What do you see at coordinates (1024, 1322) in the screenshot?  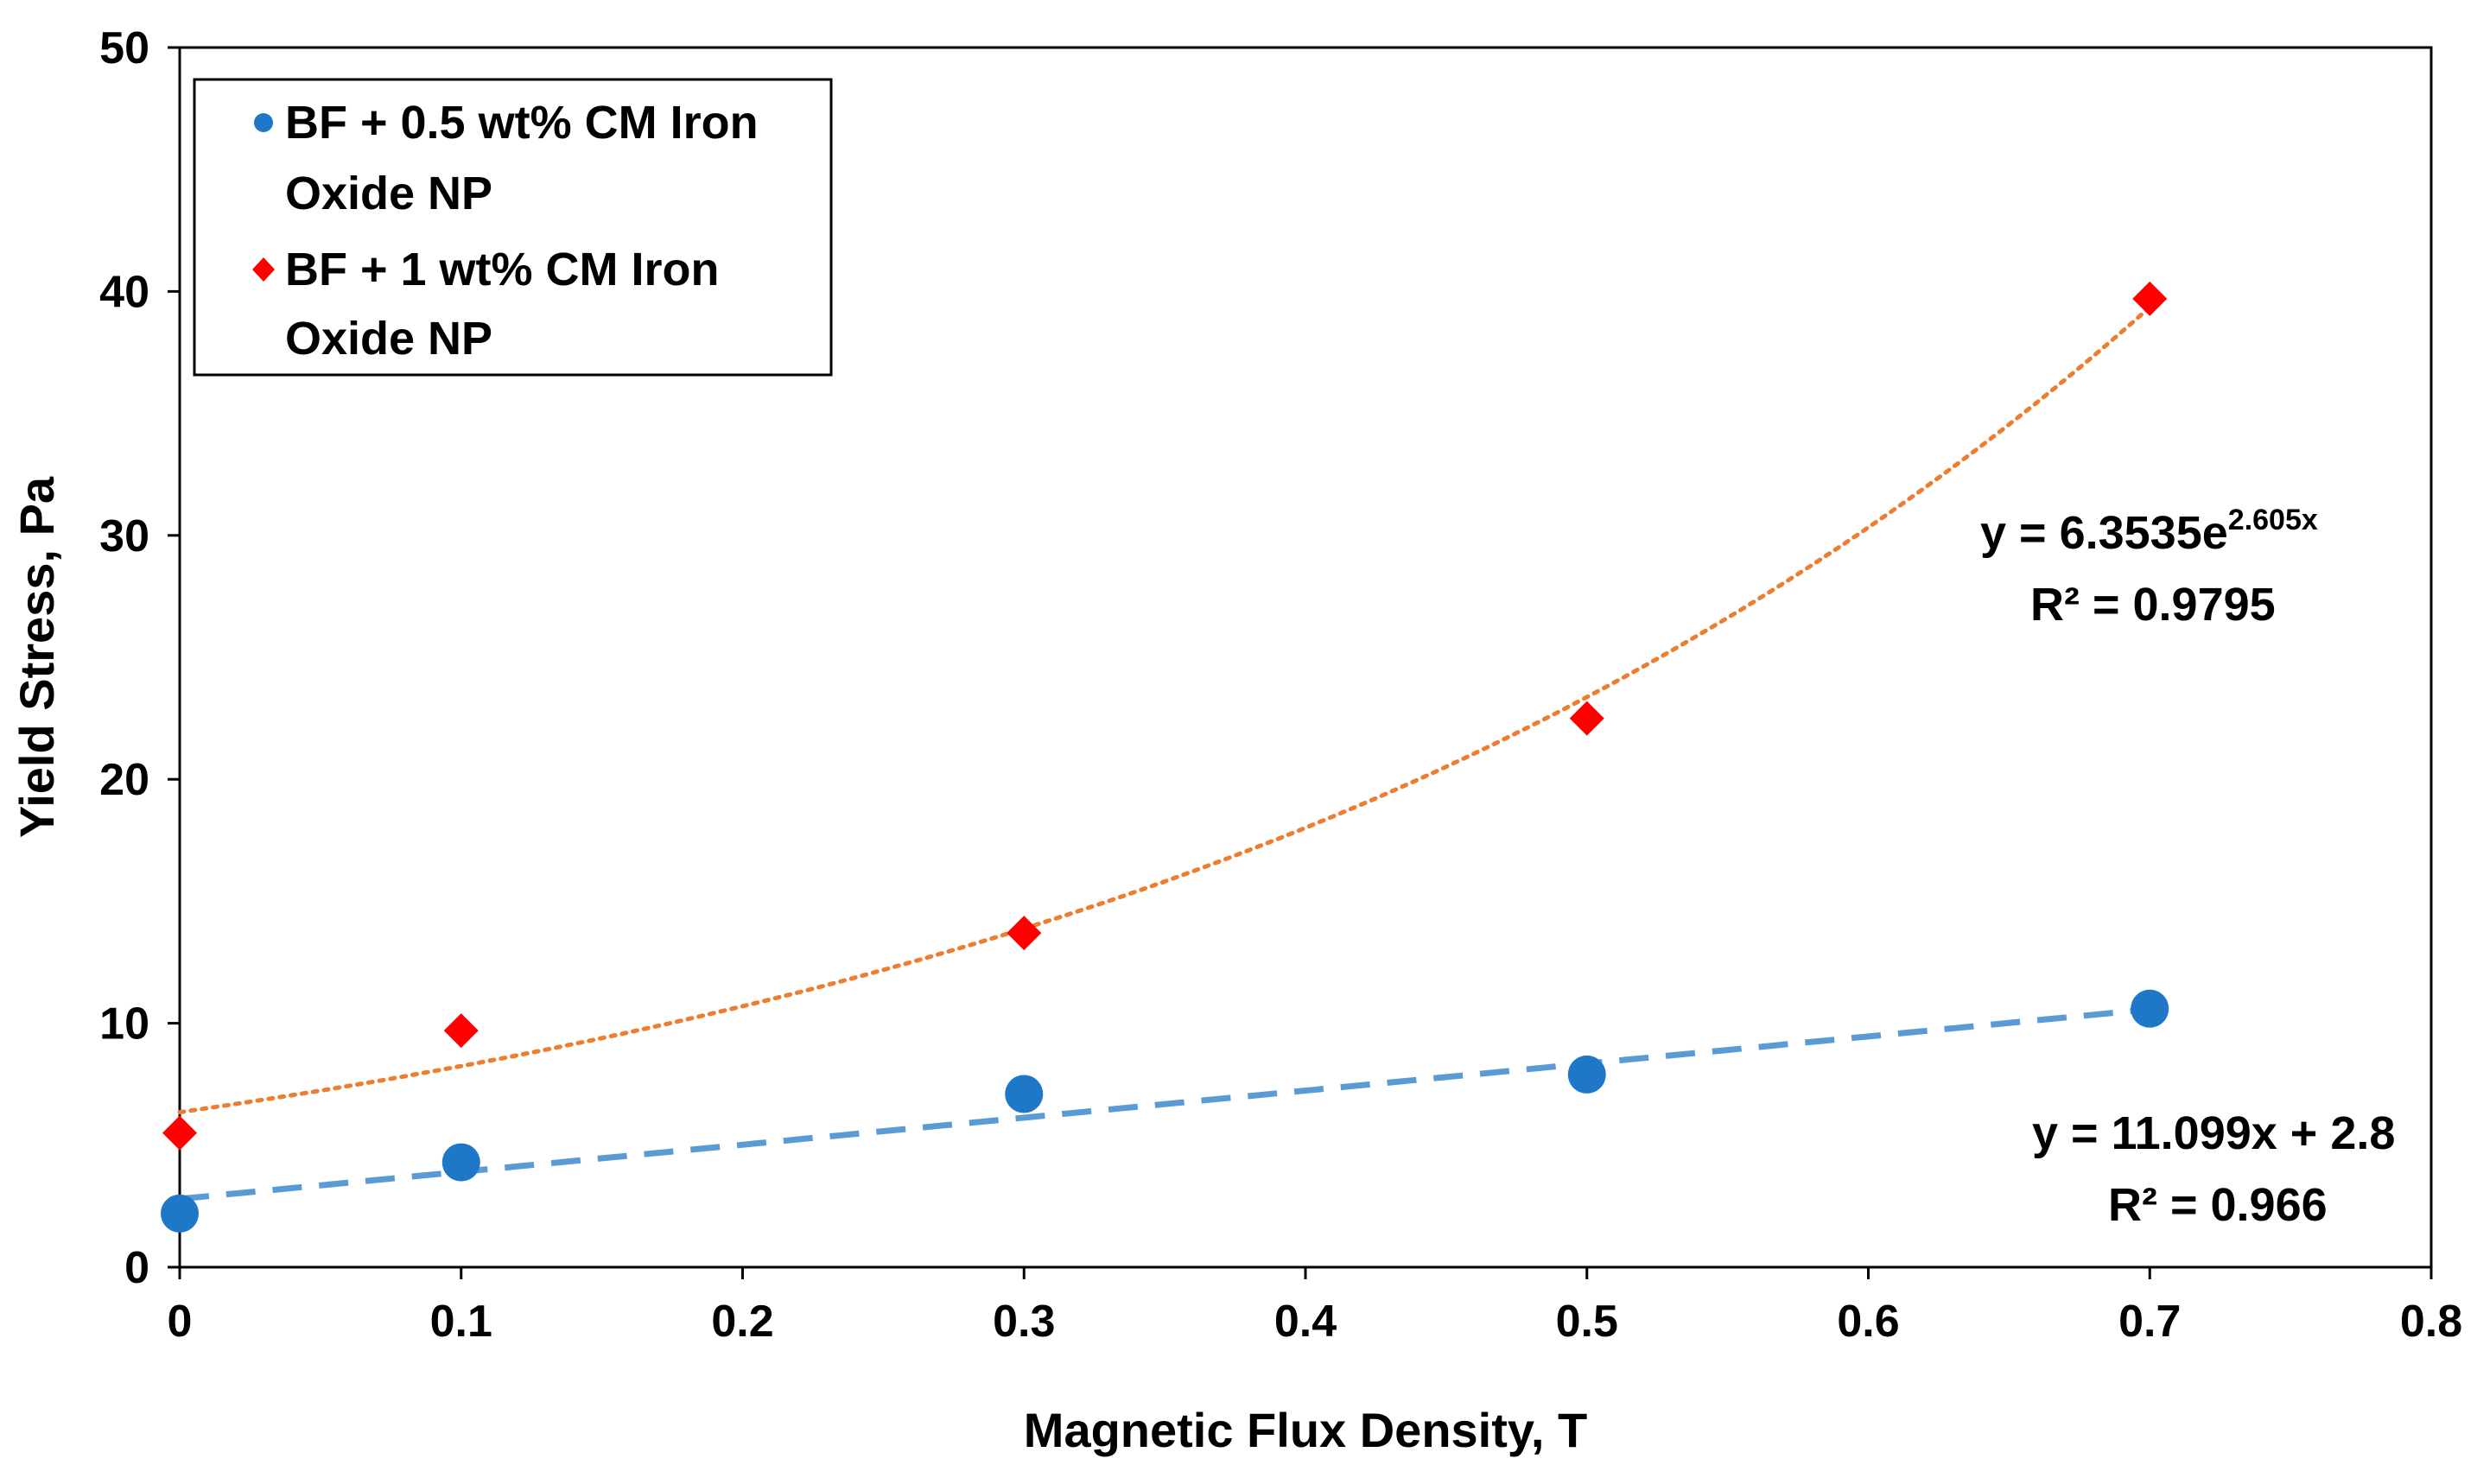 I see `x-tick-label: 0.3` at bounding box center [1024, 1322].